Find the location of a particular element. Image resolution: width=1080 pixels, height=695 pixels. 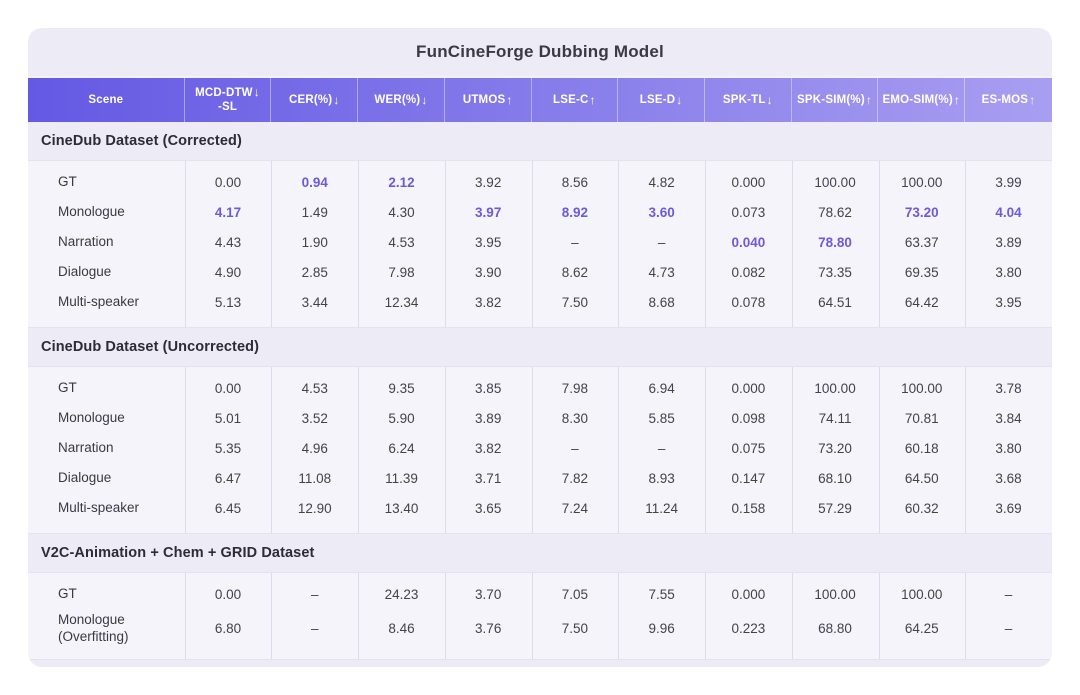

metric-value: 2.85 is located at coordinates (314, 272).